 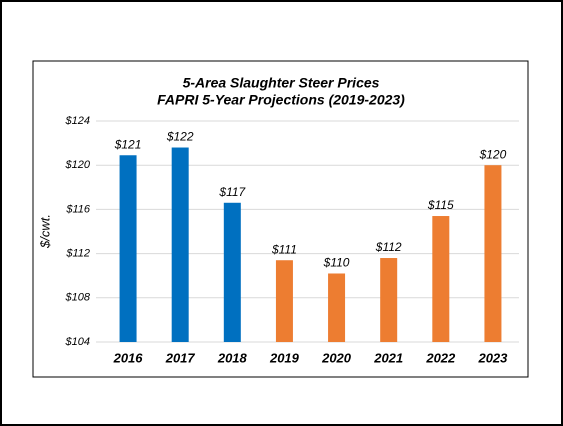 What do you see at coordinates (180, 137) in the screenshot?
I see `data-label: $122` at bounding box center [180, 137].